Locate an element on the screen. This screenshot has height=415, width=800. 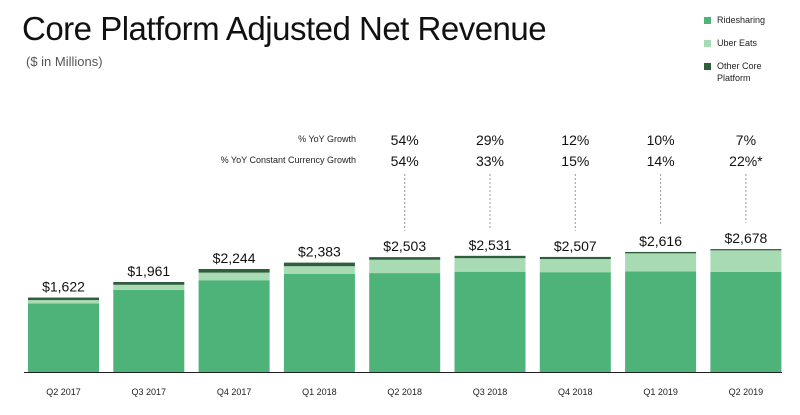
yoy-growth-value: 7% is located at coordinates (746, 140).